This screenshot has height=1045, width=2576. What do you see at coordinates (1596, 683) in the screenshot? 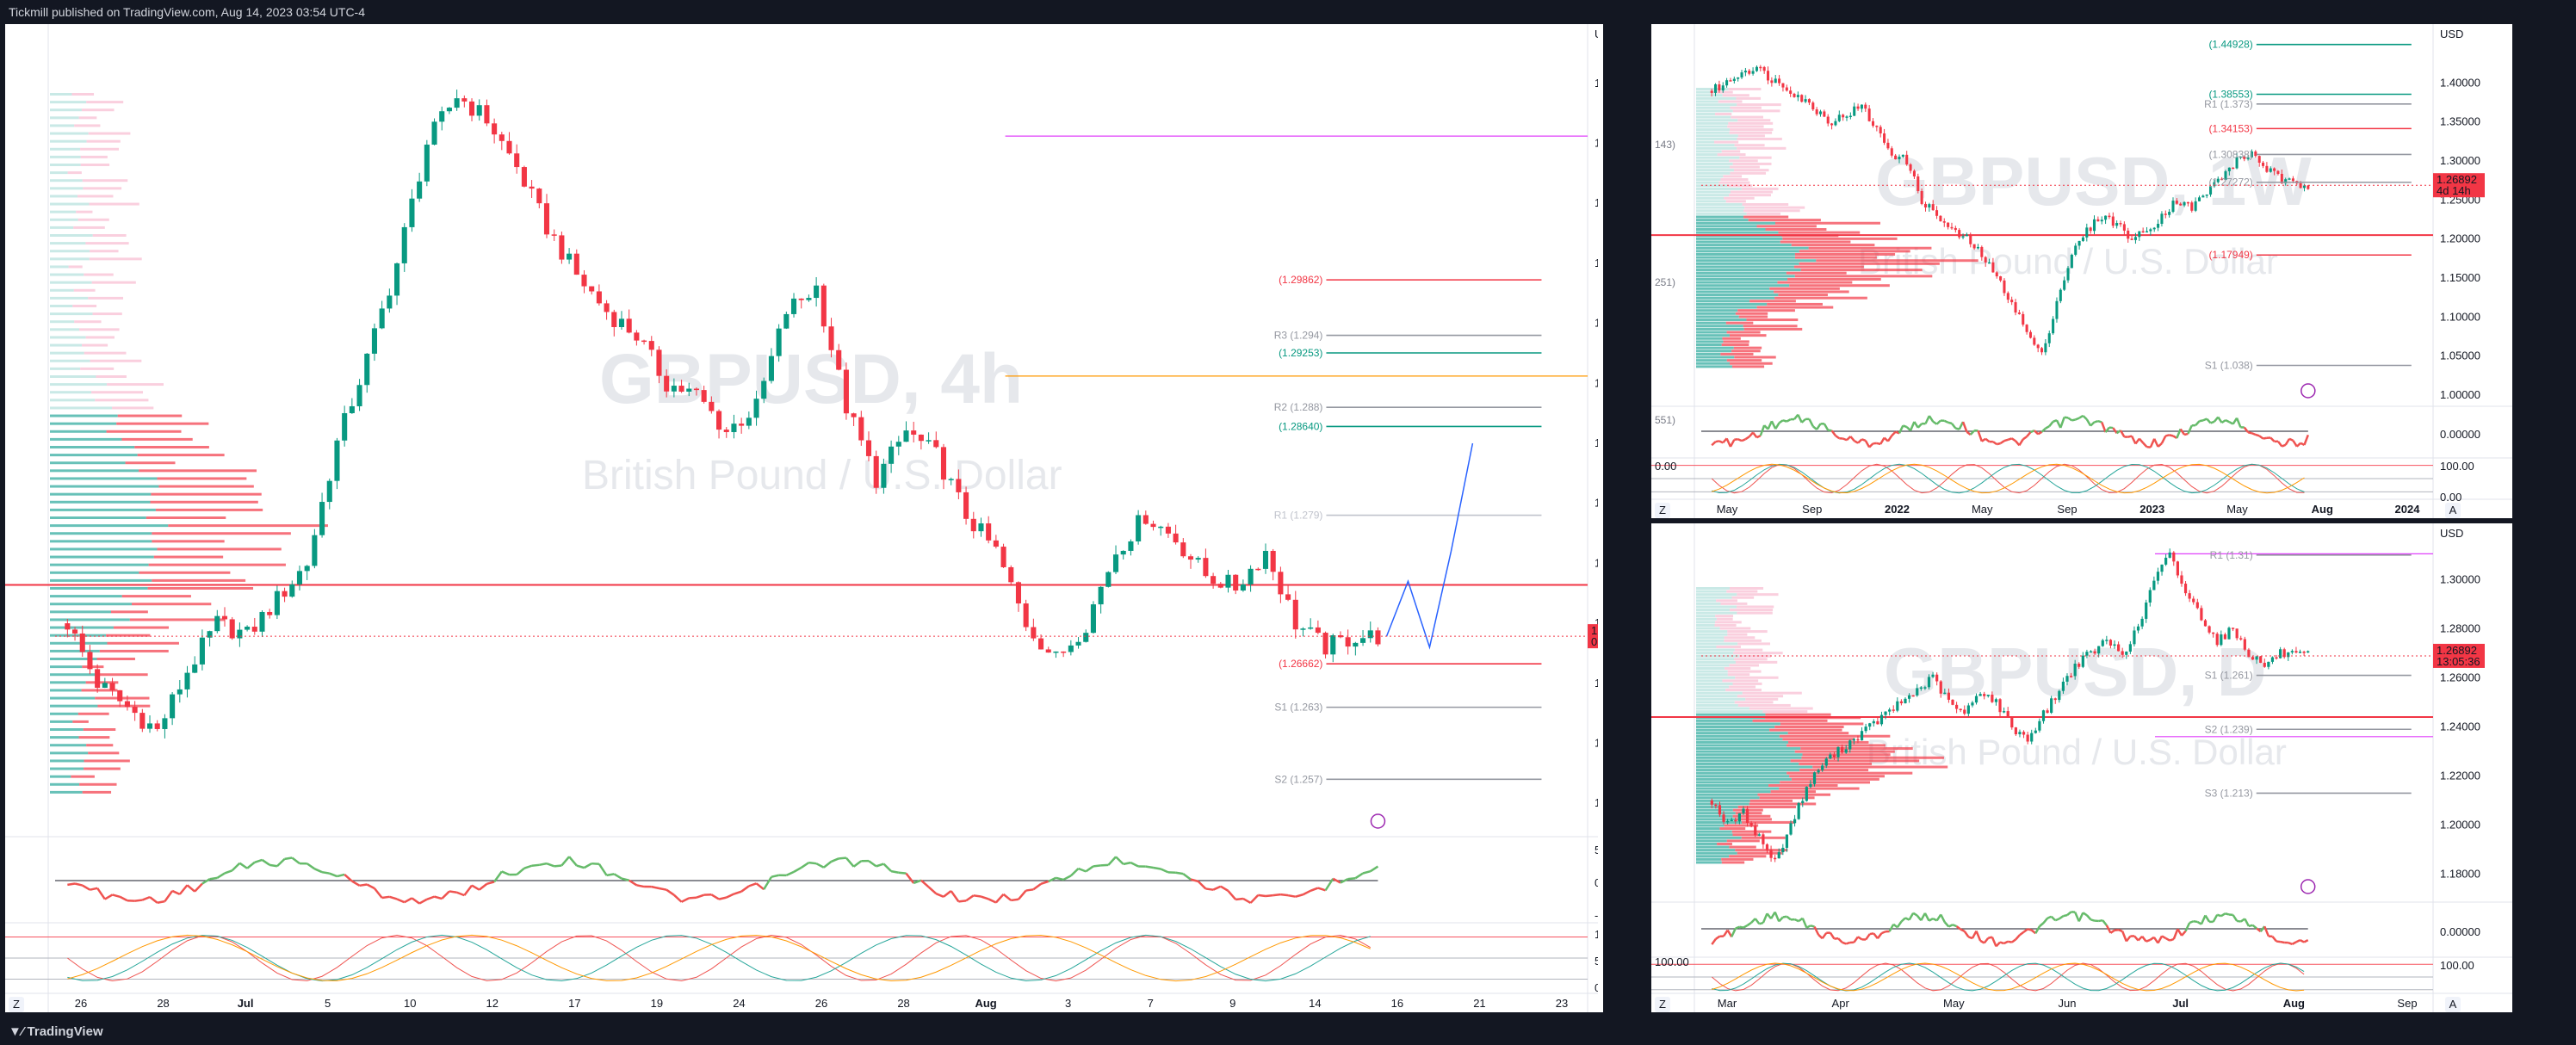
I see `y-tick-label: 1.26500` at bounding box center [1596, 683].